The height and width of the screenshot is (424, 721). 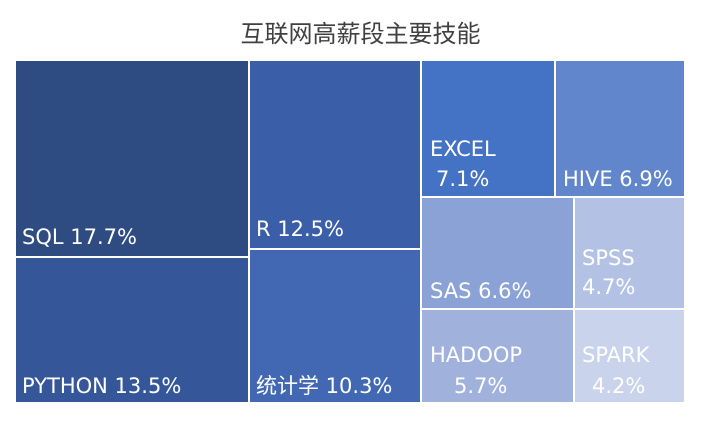 I want to click on treemap-label-excel-line1: EXCEL, so click(x=463, y=149).